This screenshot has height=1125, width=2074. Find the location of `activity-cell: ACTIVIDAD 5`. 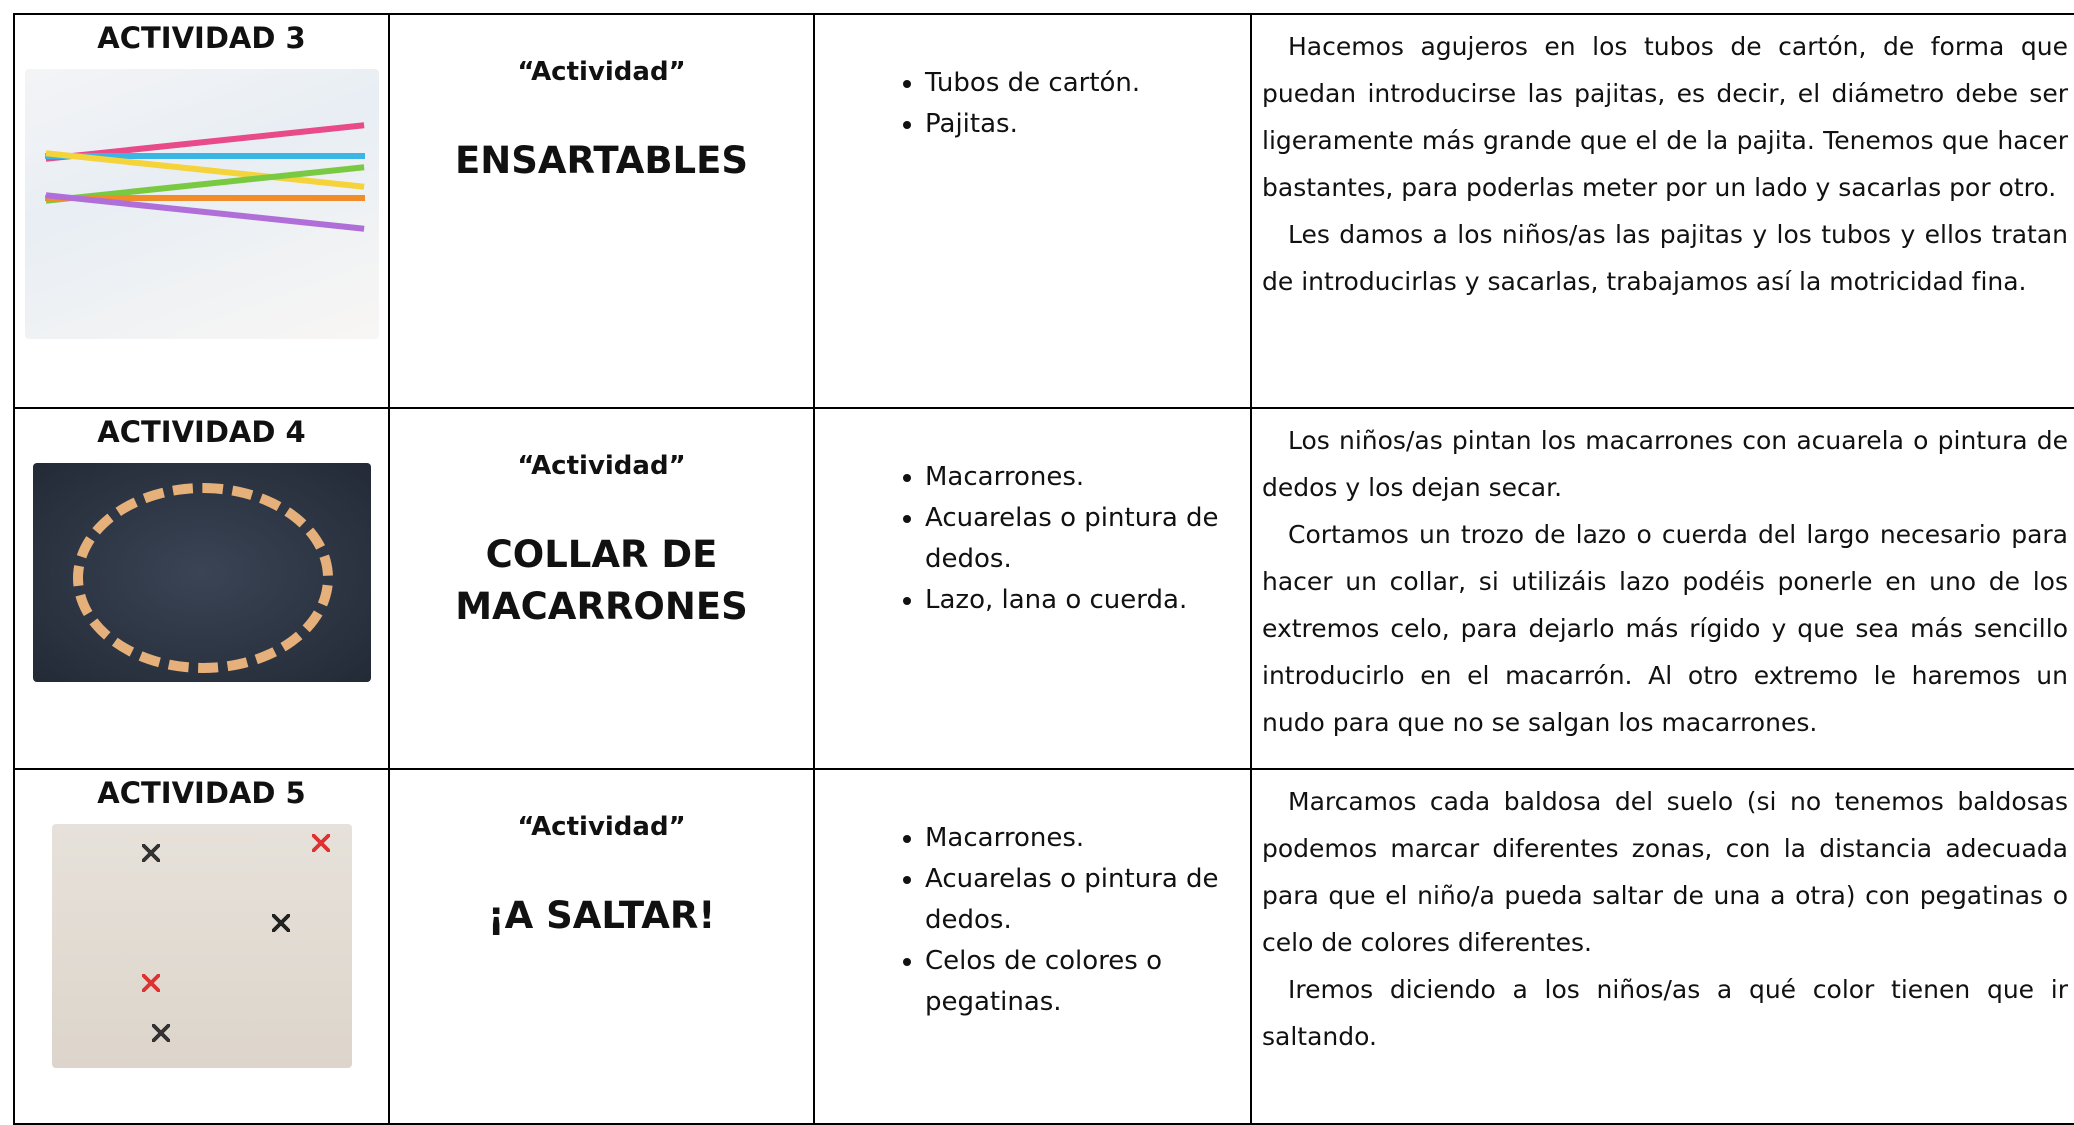

activity-cell: ACTIVIDAD 5 is located at coordinates (201, 946).